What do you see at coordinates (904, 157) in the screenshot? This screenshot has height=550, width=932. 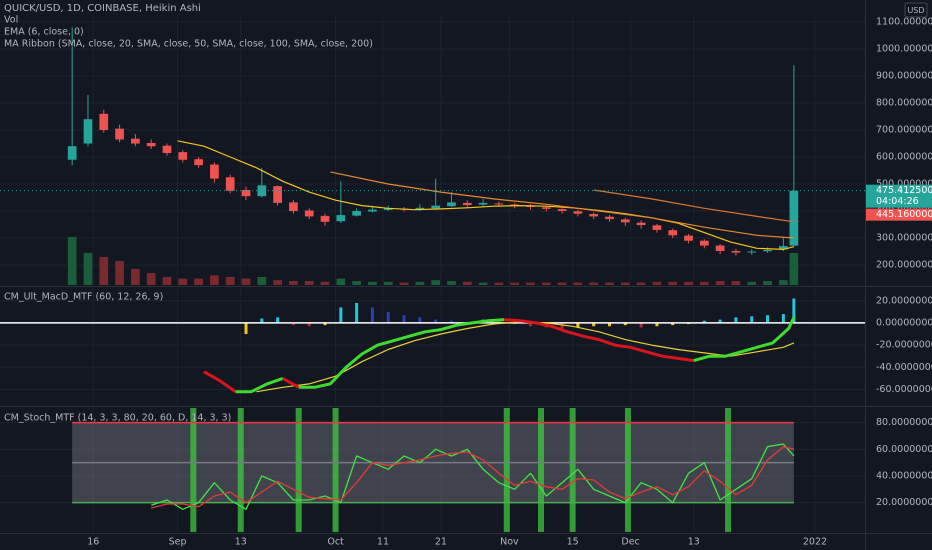 I see `y-tick-label: 600.00000000` at bounding box center [904, 157].